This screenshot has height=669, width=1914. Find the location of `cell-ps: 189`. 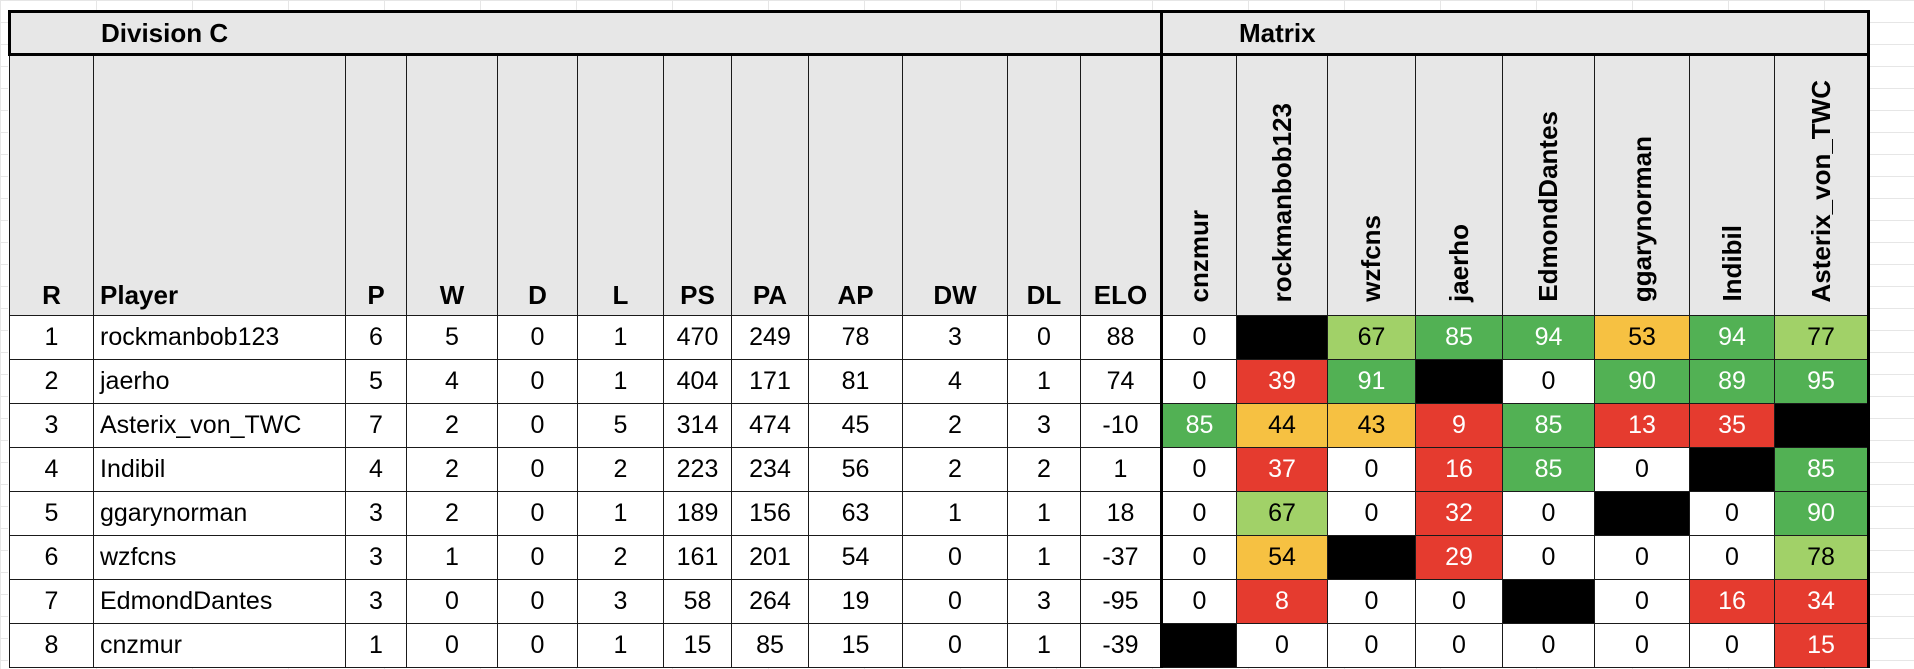

cell-ps: 189 is located at coordinates (697, 513).